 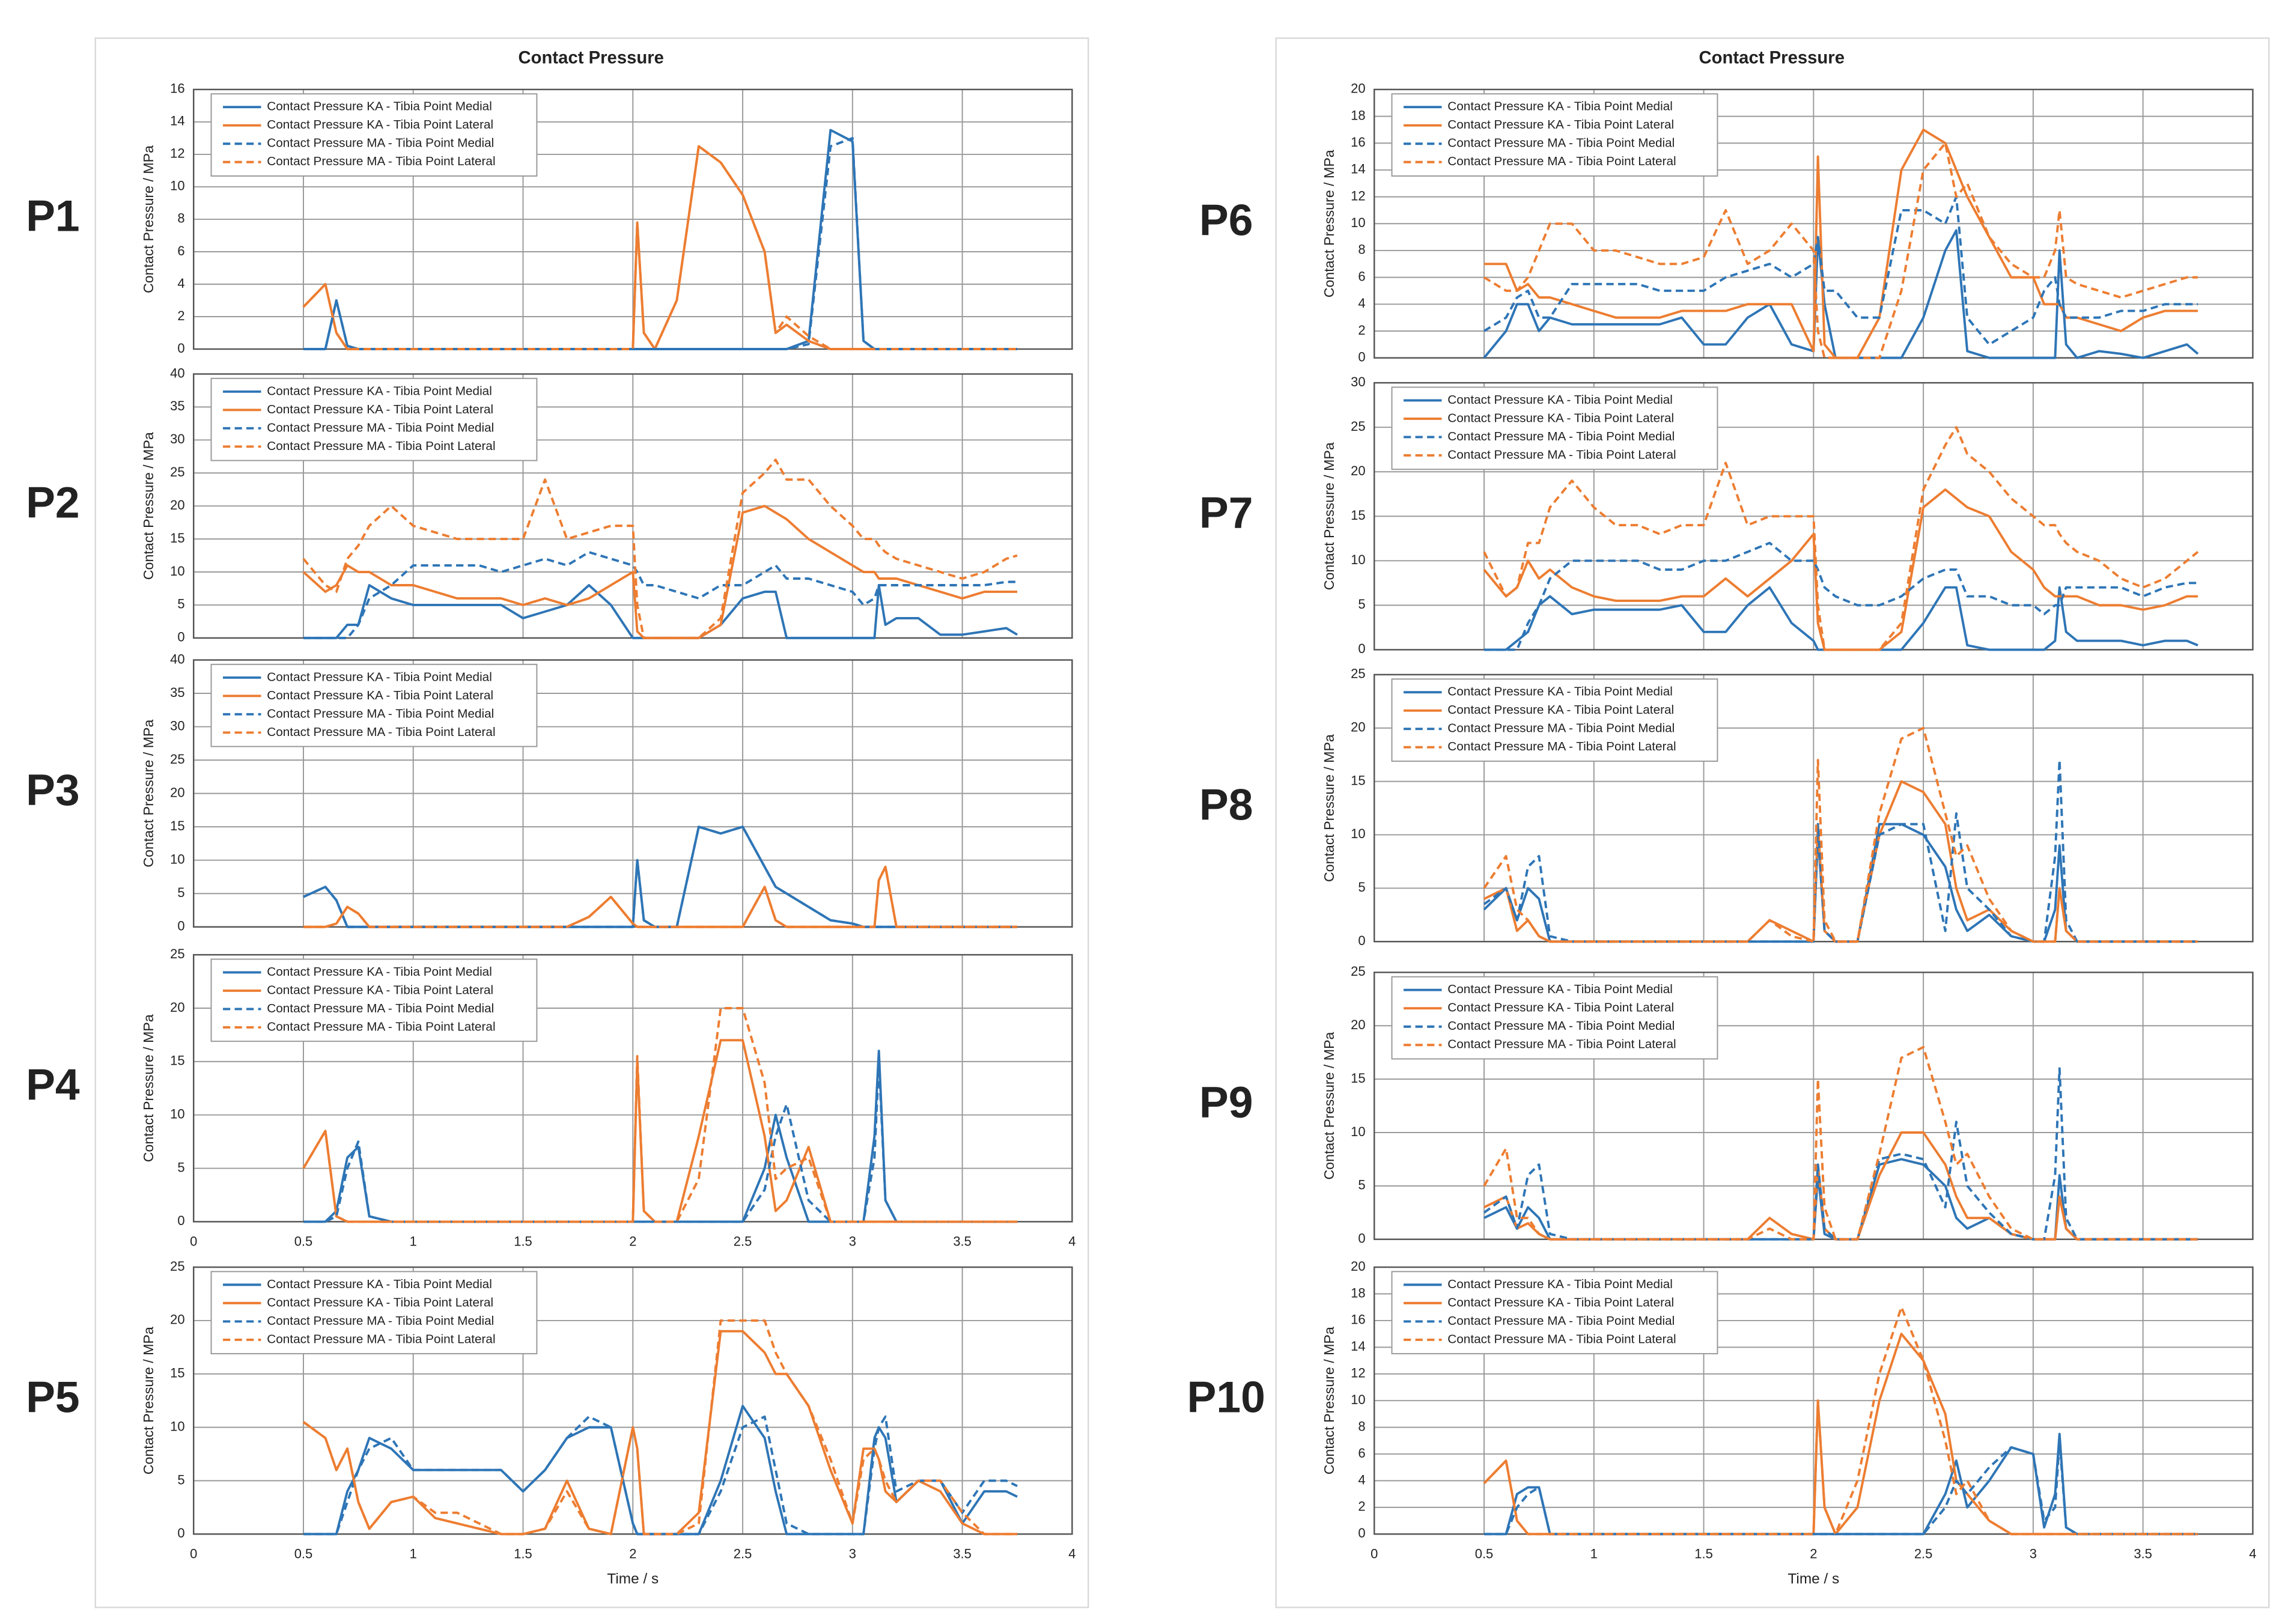 I want to click on y-tick-label: 35, so click(x=177, y=692).